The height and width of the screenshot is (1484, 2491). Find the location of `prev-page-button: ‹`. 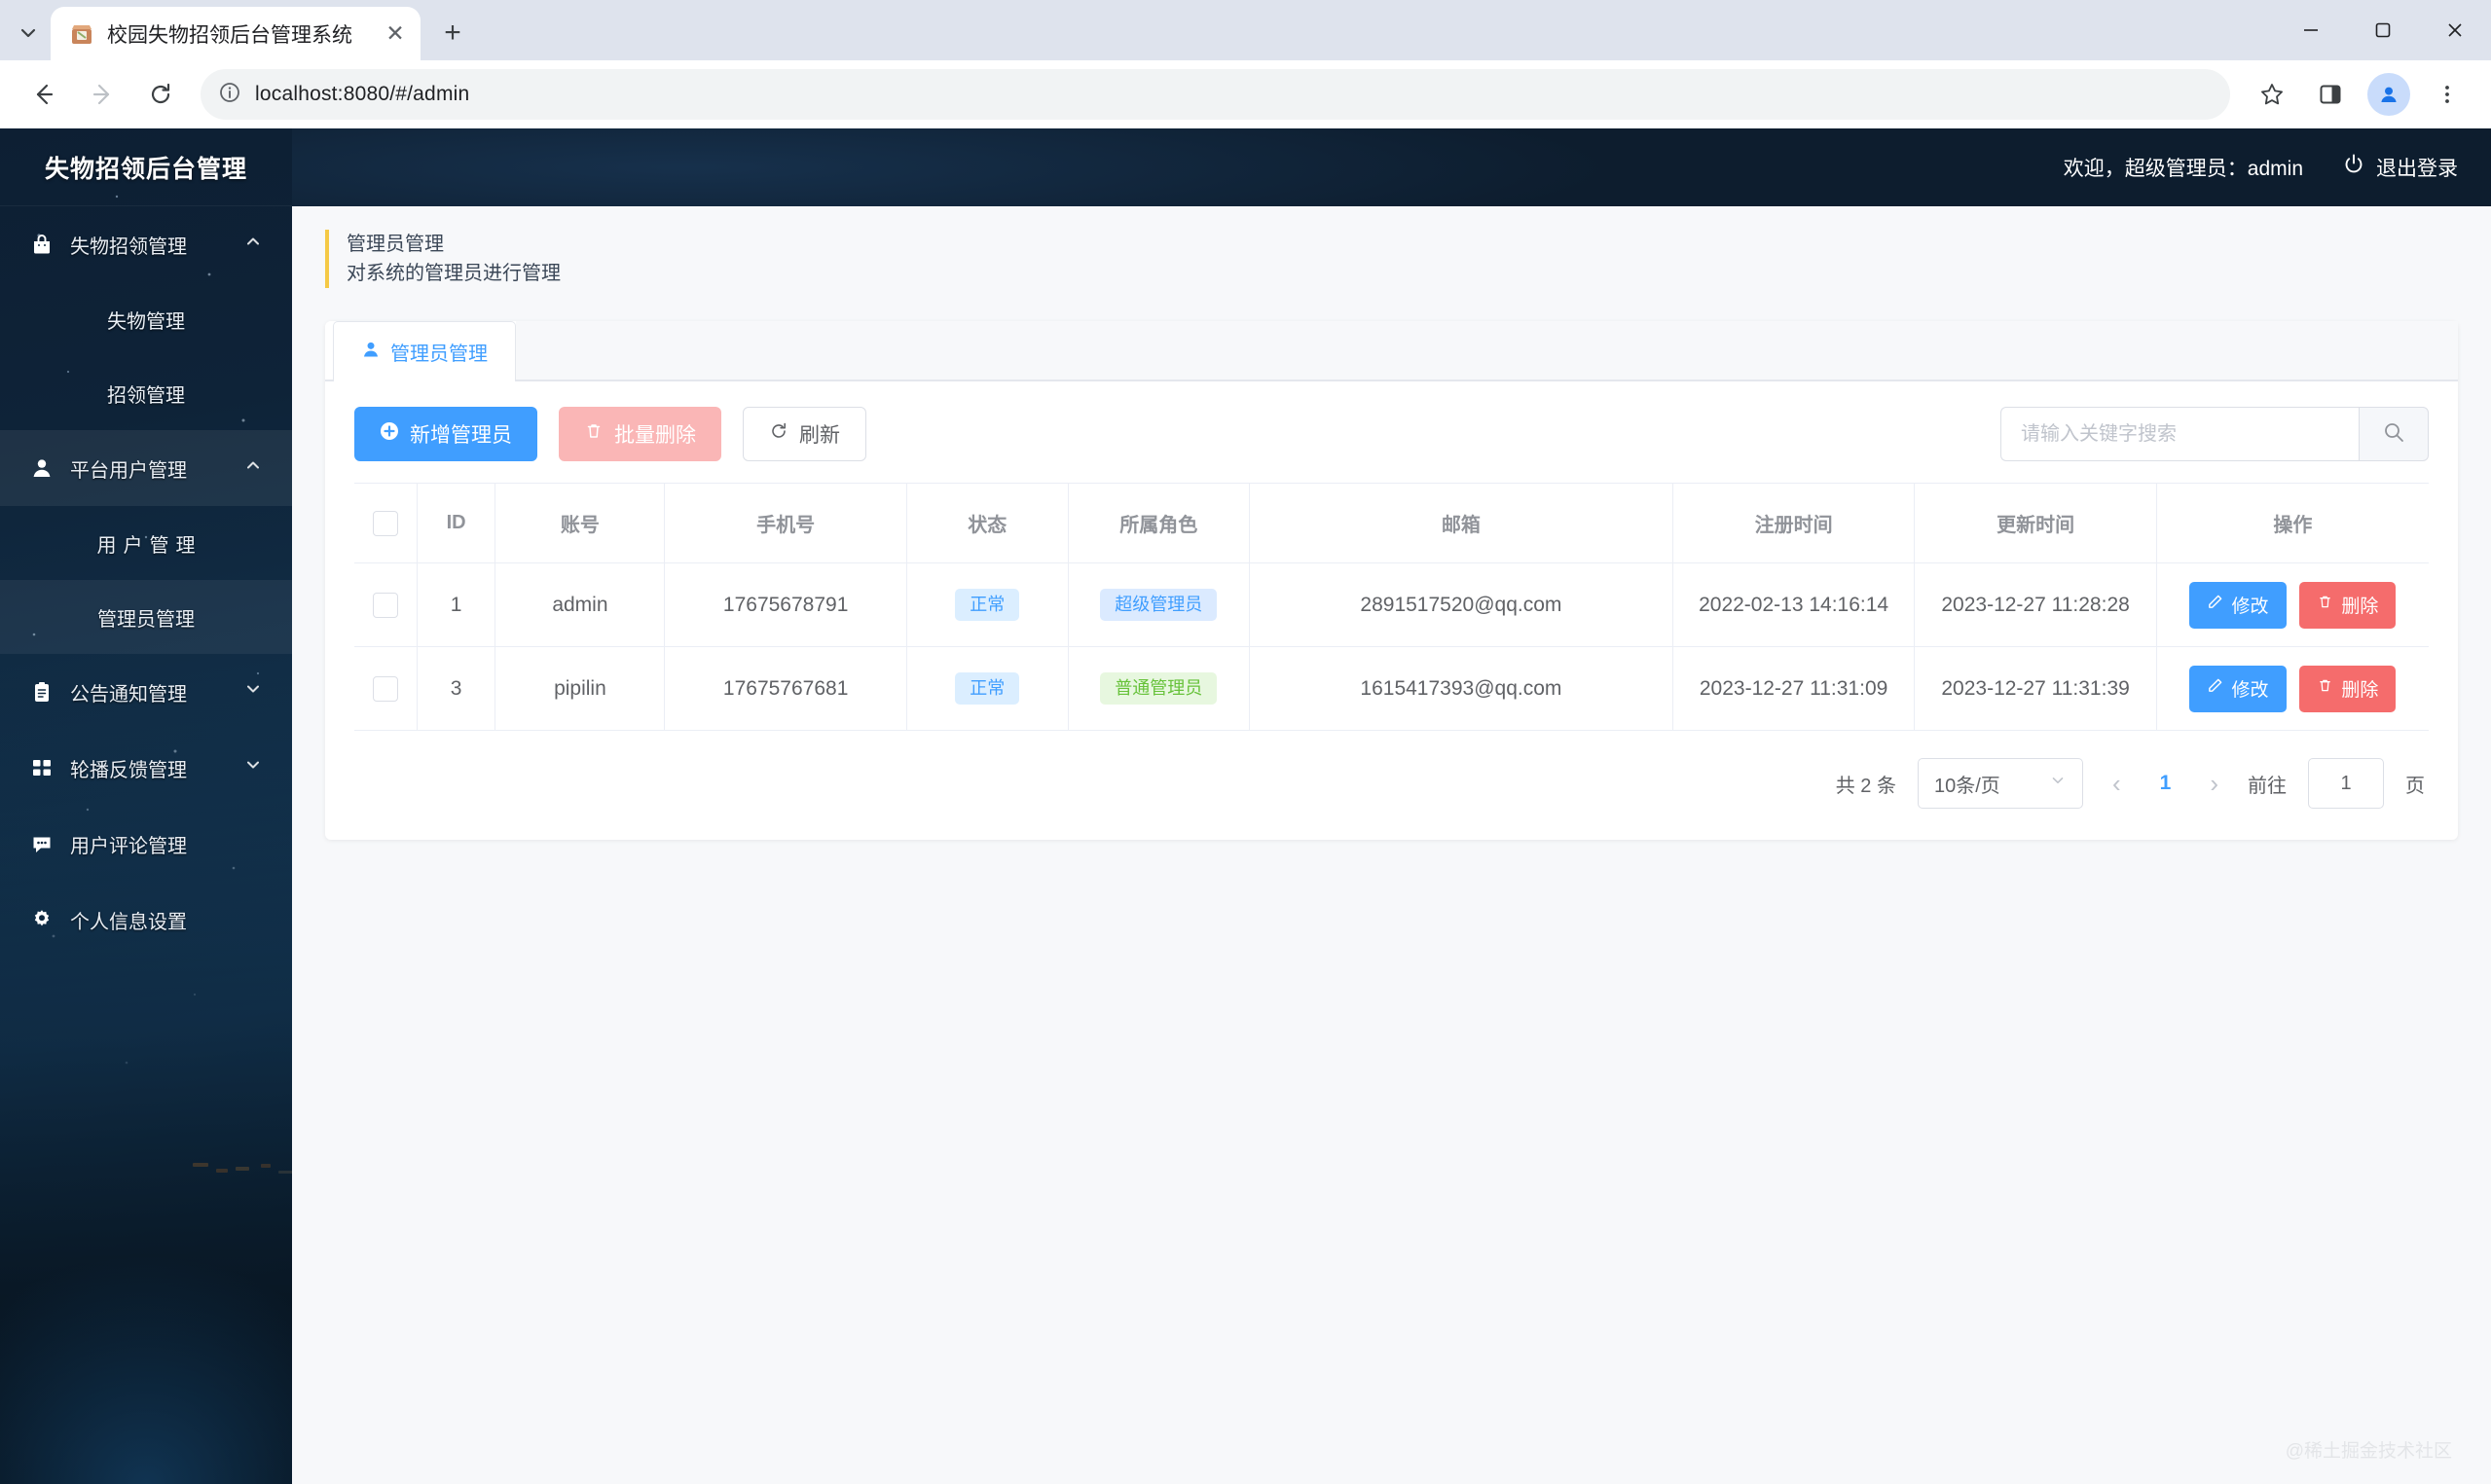

prev-page-button: ‹ is located at coordinates (2116, 783).